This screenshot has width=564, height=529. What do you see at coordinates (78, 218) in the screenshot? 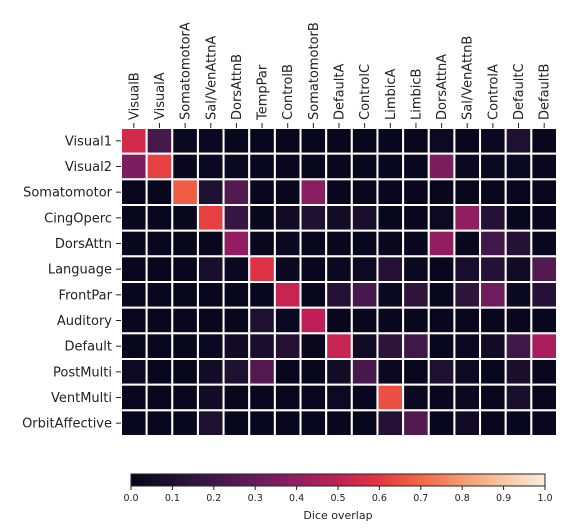
I see `y-tick-label: CingOperc` at bounding box center [78, 218].